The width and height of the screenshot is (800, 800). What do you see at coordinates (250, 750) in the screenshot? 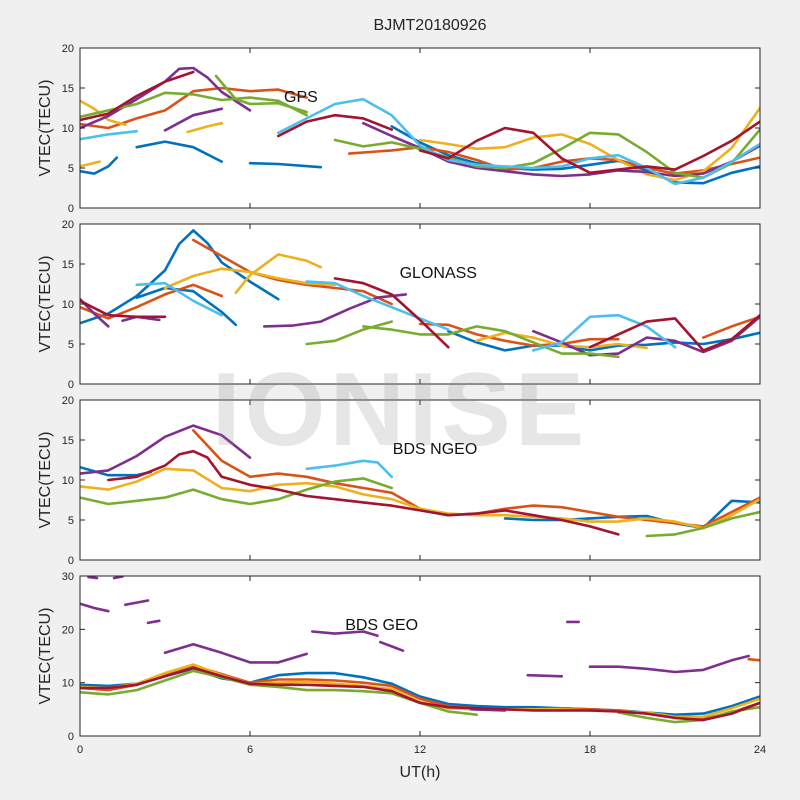
I see `x-tick-label: 6` at bounding box center [250, 750].